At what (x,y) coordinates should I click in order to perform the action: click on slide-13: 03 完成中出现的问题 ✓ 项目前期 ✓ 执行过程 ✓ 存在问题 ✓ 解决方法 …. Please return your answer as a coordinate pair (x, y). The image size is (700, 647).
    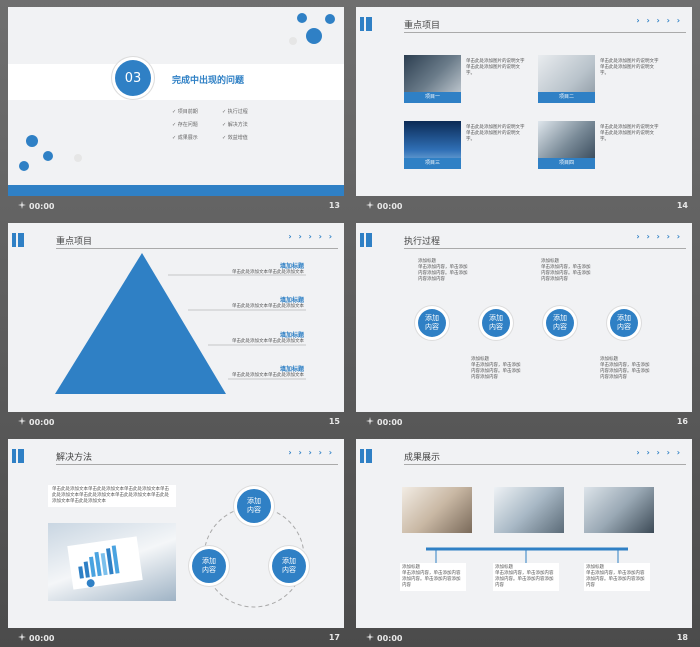
    Looking at the image, I should click on (176, 101).